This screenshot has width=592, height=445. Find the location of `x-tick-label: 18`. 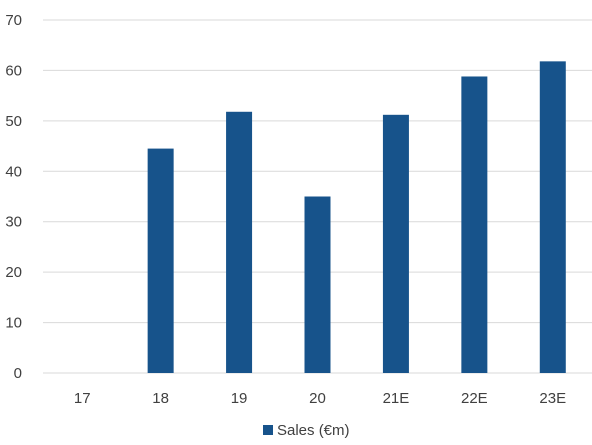

x-tick-label: 18 is located at coordinates (160, 398).